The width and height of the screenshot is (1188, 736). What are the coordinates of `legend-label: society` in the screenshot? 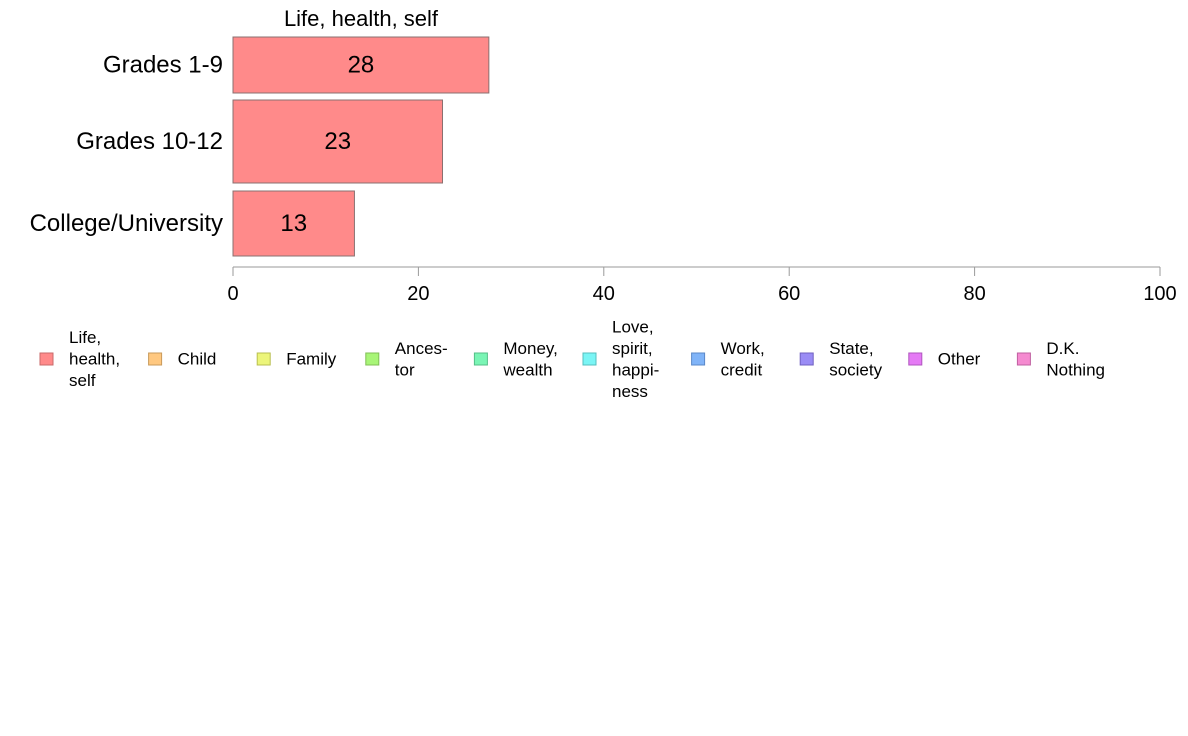 It's located at (855, 369).